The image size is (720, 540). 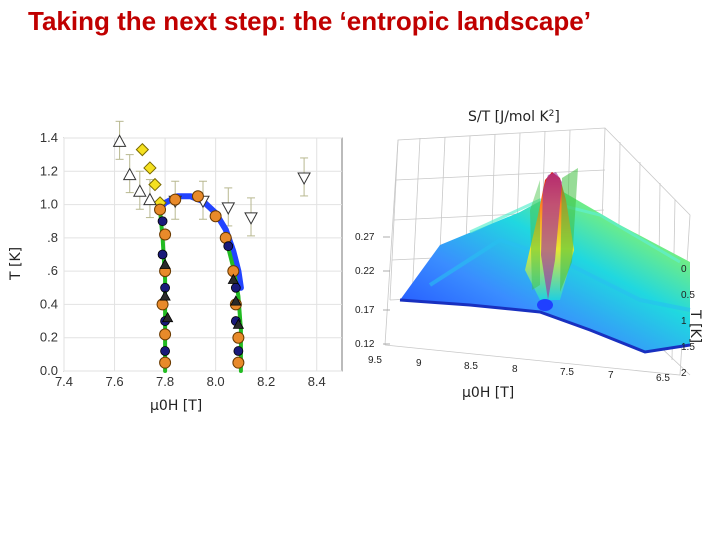 What do you see at coordinates (545, 326) in the screenshot?
I see `surface-front-edge` at bounding box center [545, 326].